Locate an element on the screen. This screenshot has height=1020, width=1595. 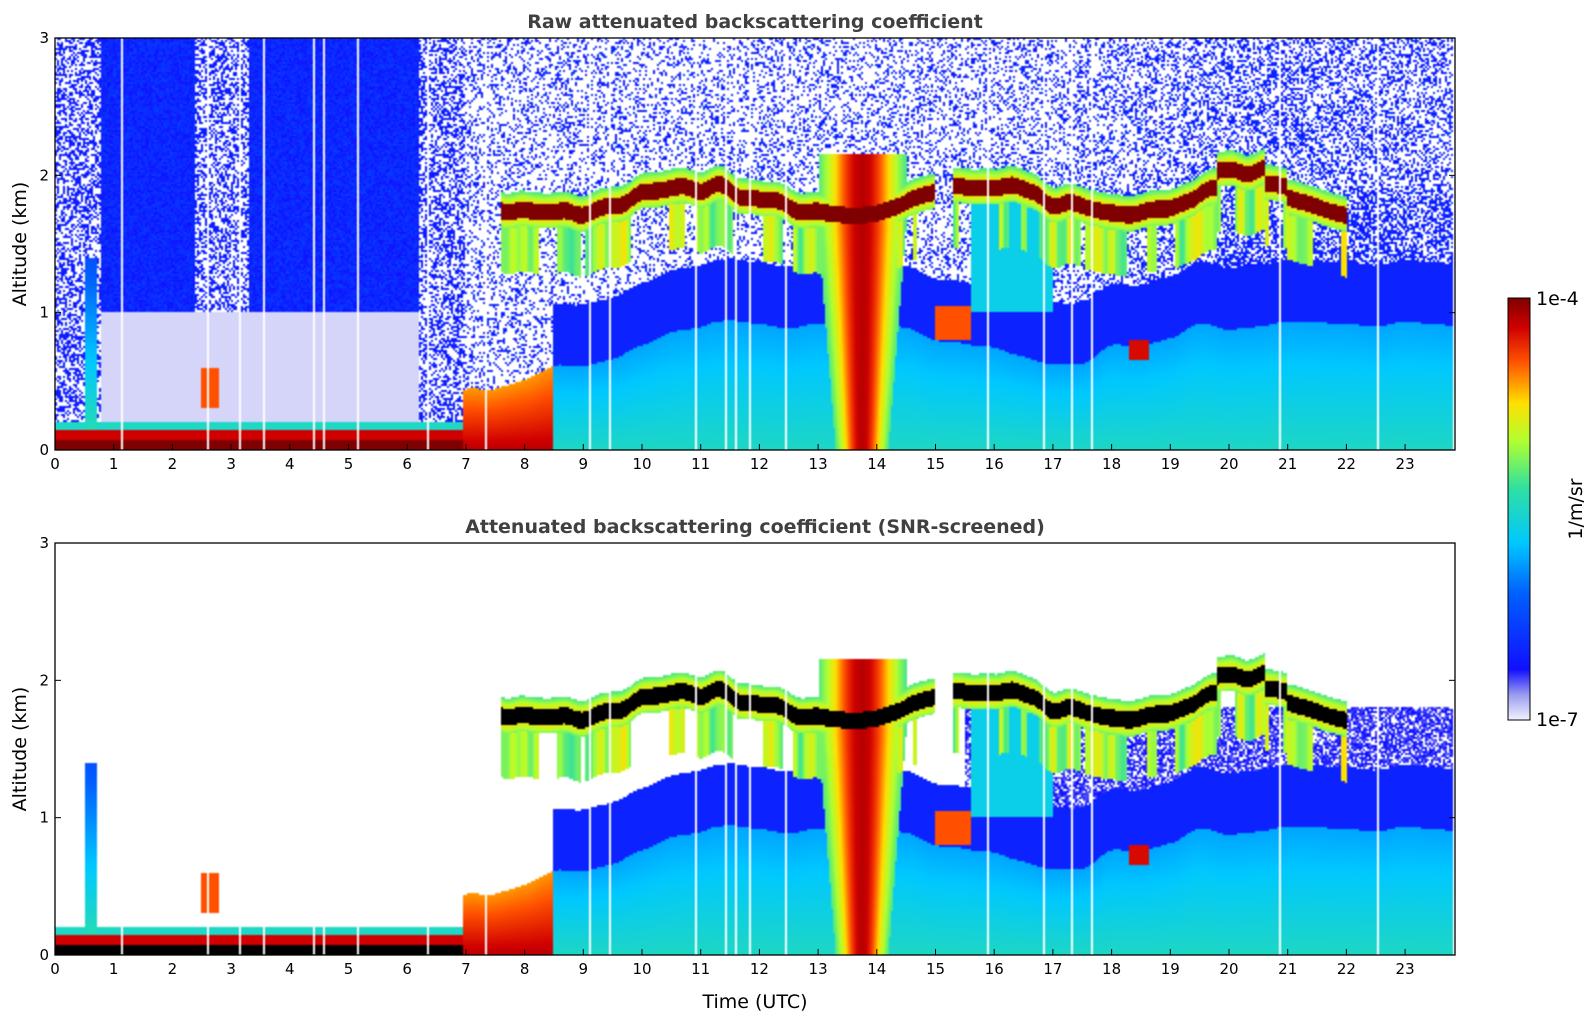
colorbar: 1e-4 1e-7 1/m/sr is located at coordinates (1547, 509).